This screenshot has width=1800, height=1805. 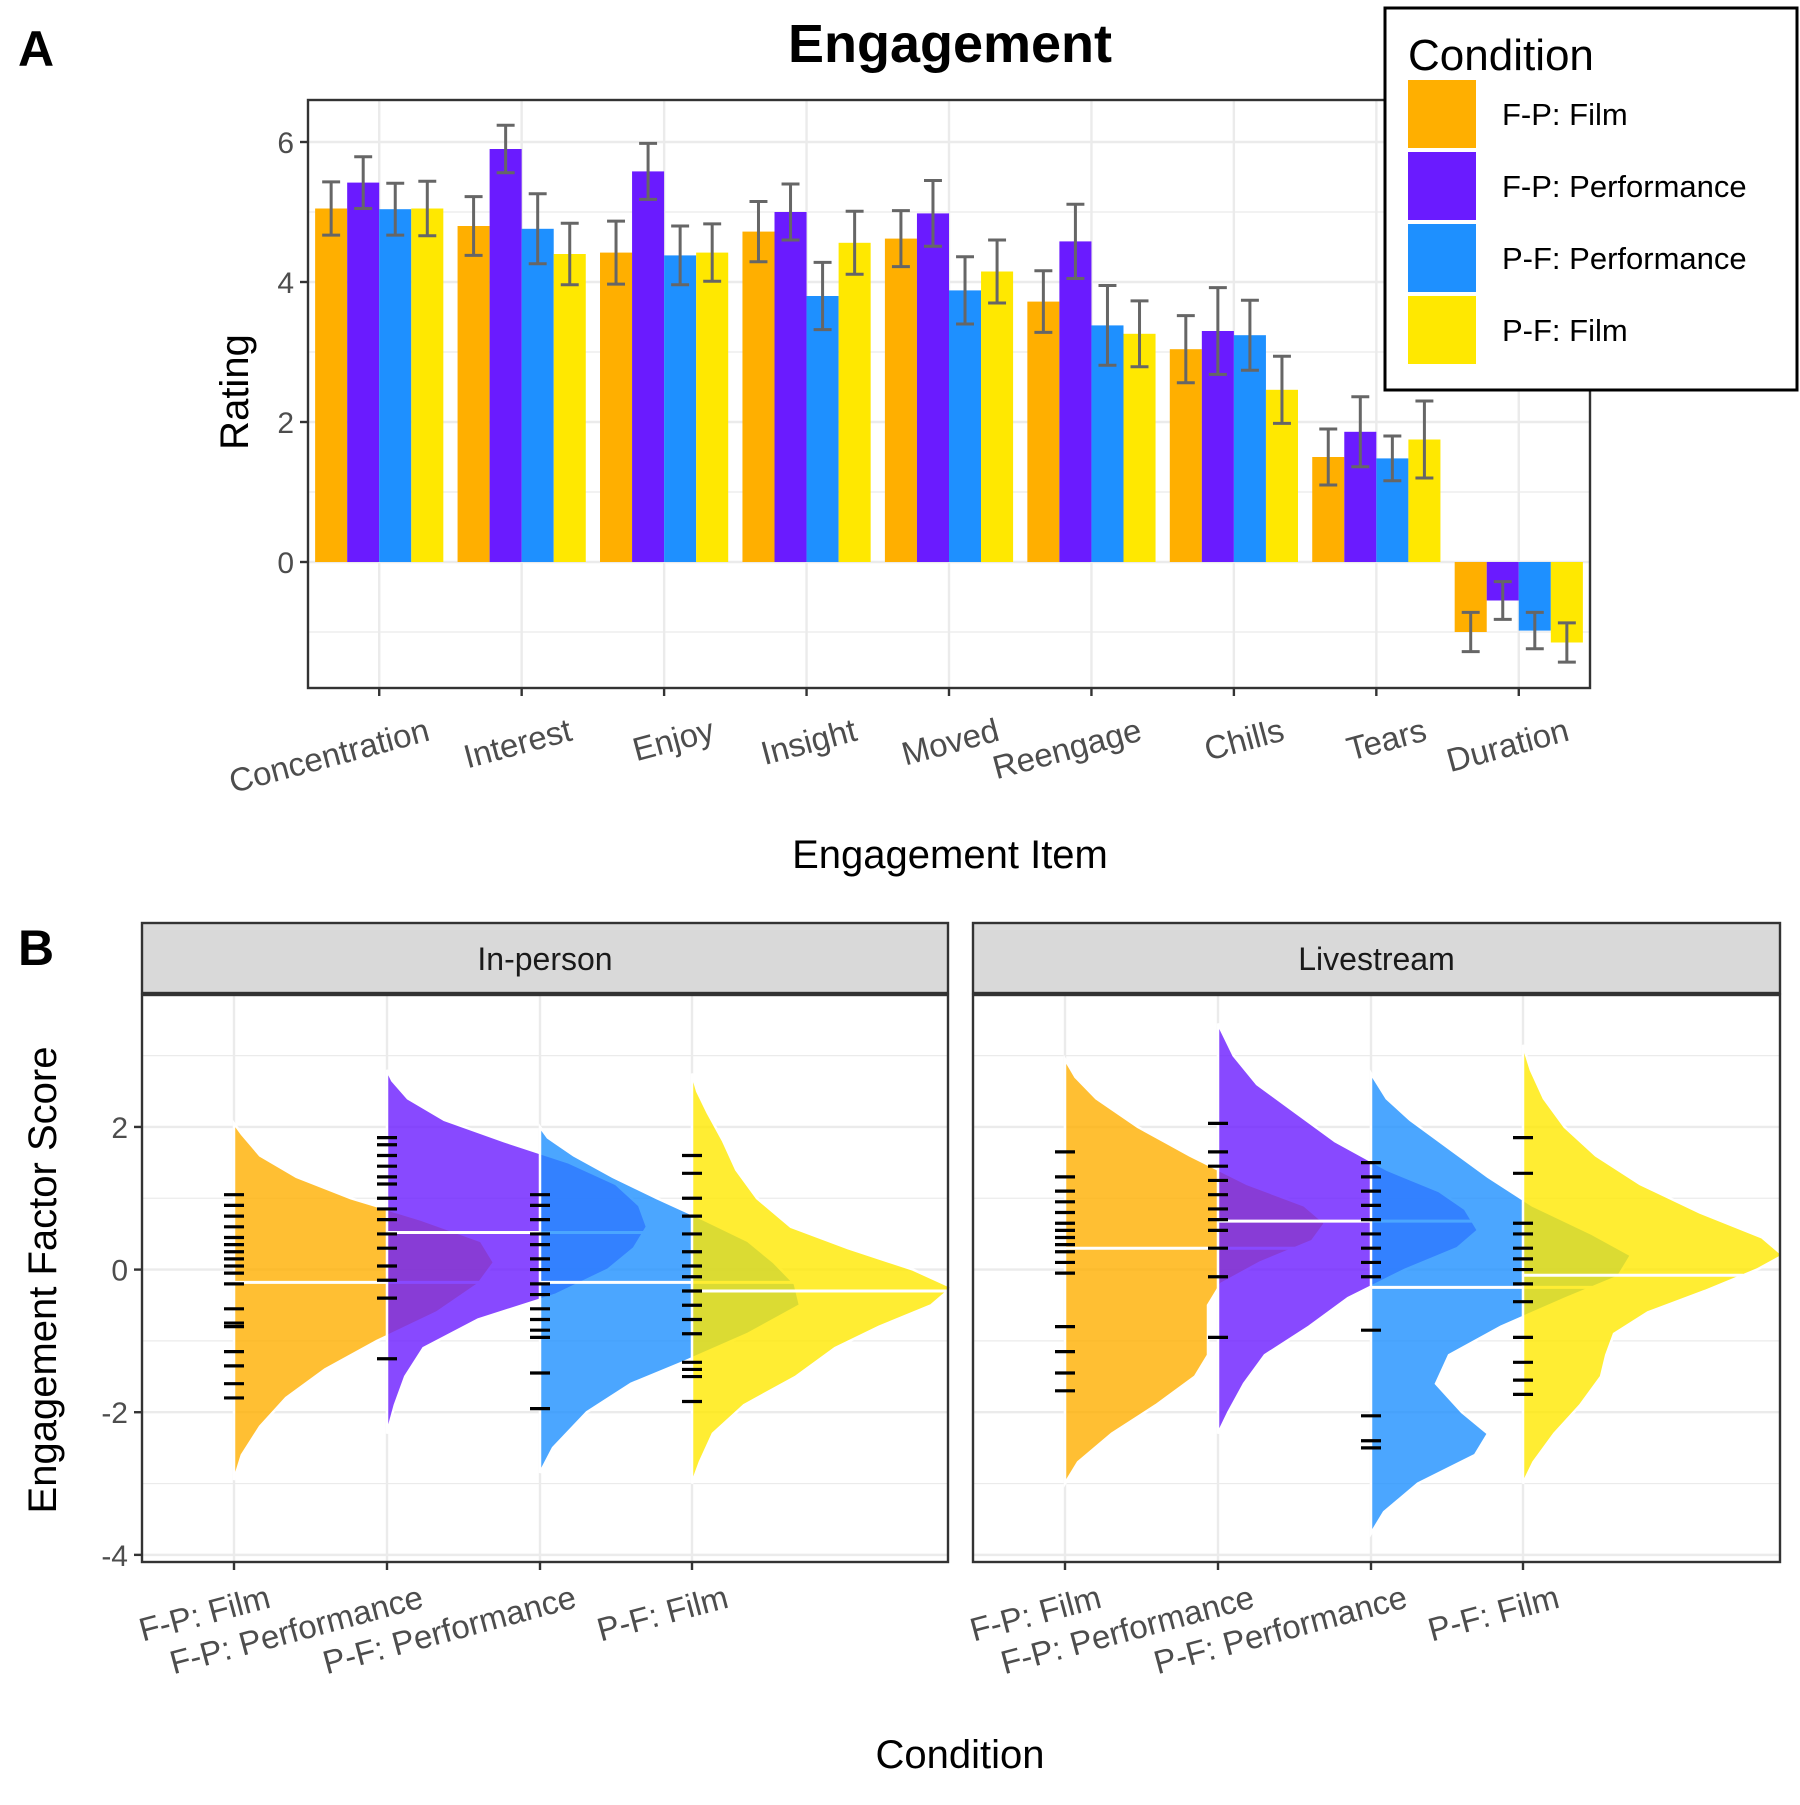 I want to click on y-tick-label: -2, so click(x=114, y=1413).